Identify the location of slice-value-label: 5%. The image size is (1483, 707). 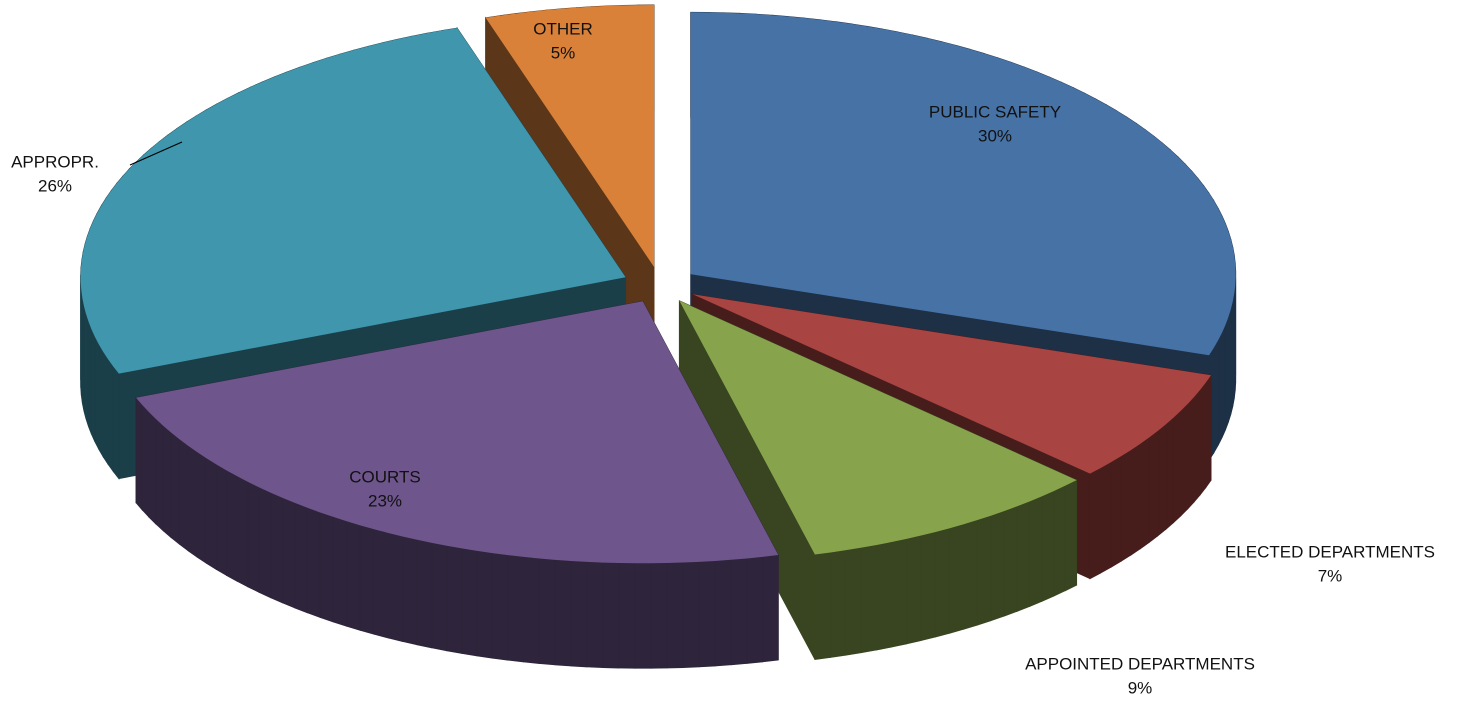
(563, 52).